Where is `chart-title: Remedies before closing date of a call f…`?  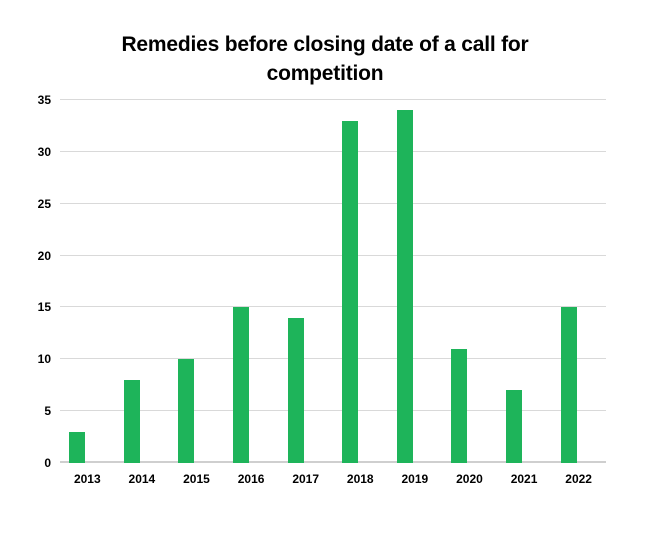
chart-title: Remedies before closing date of a call f… is located at coordinates (325, 59).